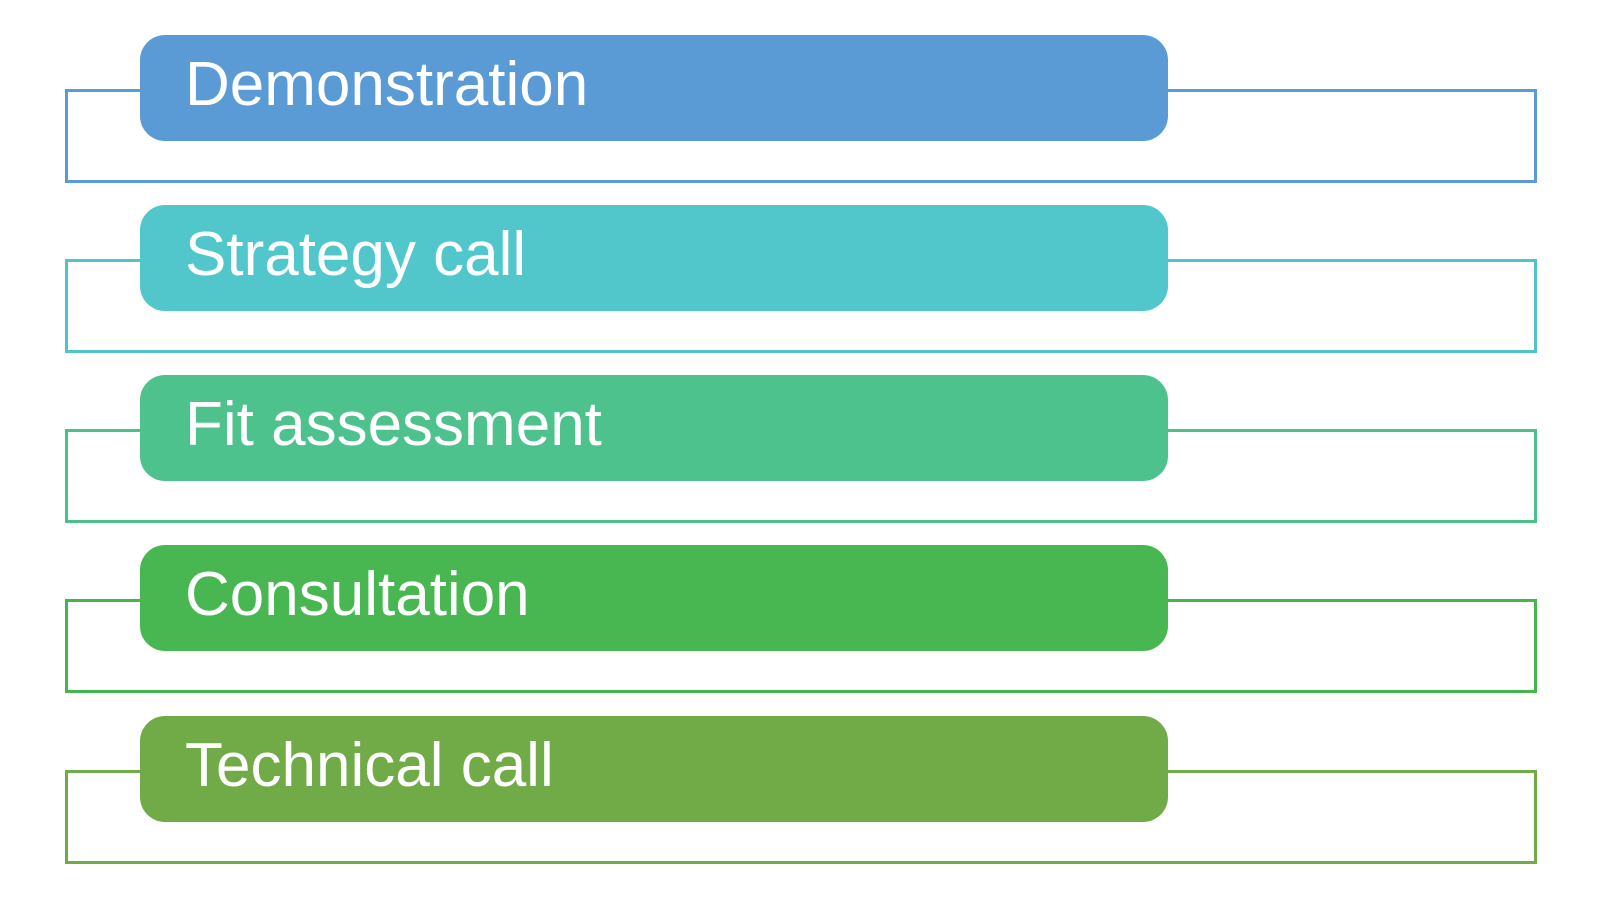 The image size is (1600, 900). I want to click on step-label: Strategy call, so click(356, 254).